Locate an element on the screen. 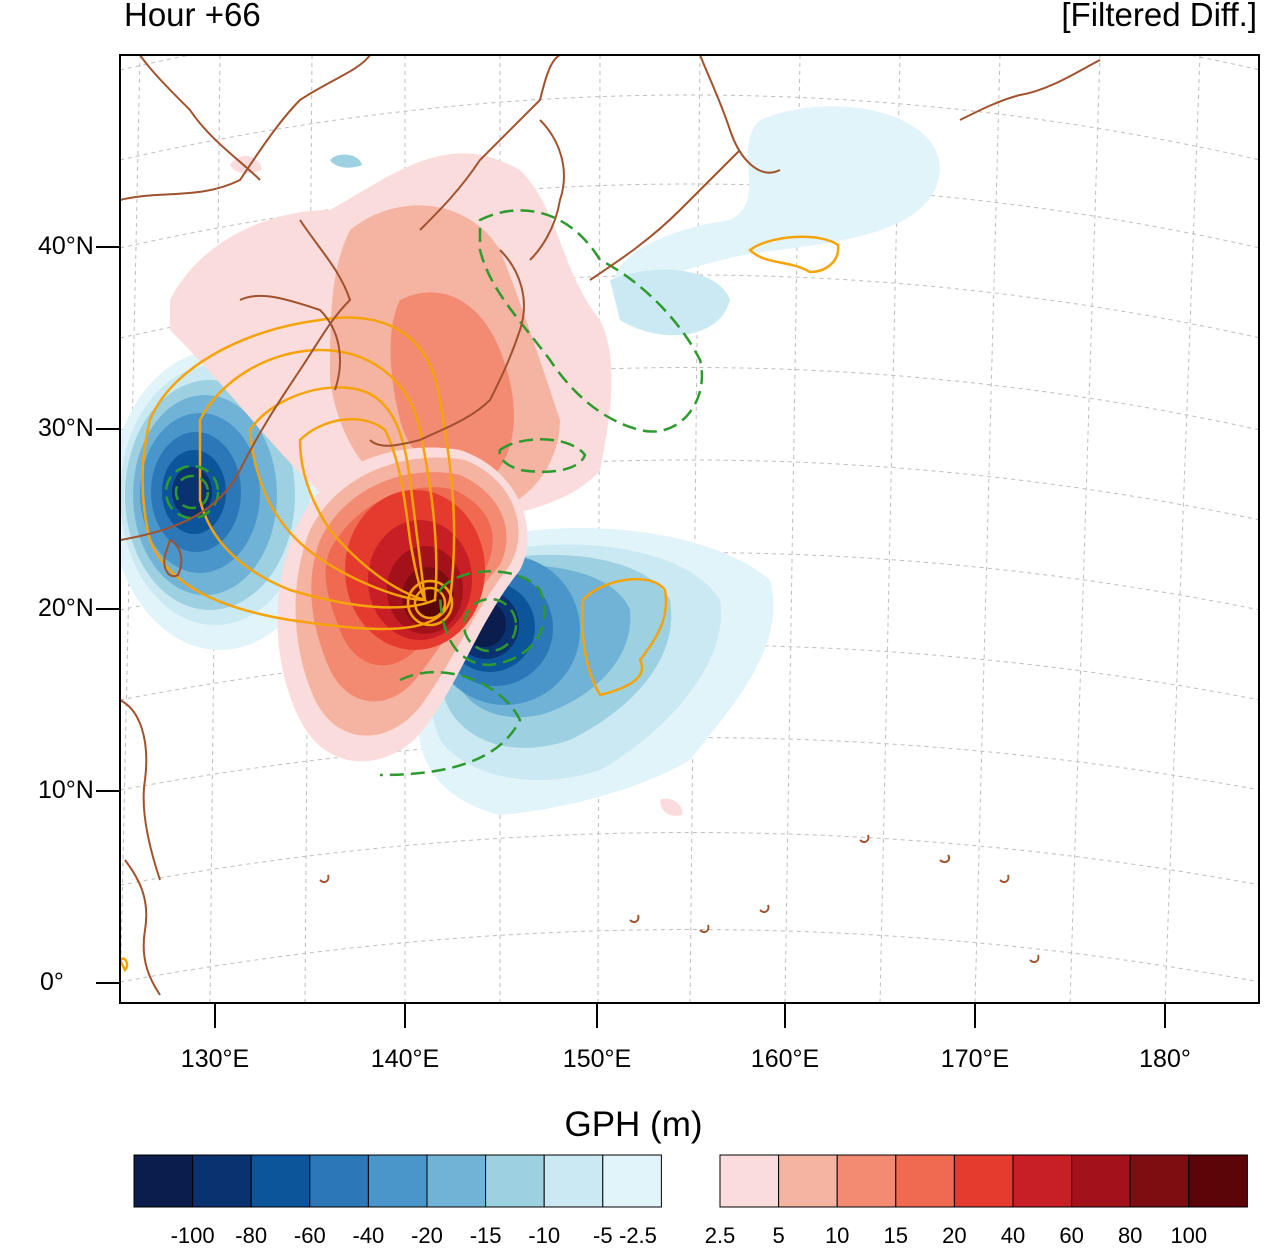  colorbar-tick-positive: 60 is located at coordinates (1071, 1235).